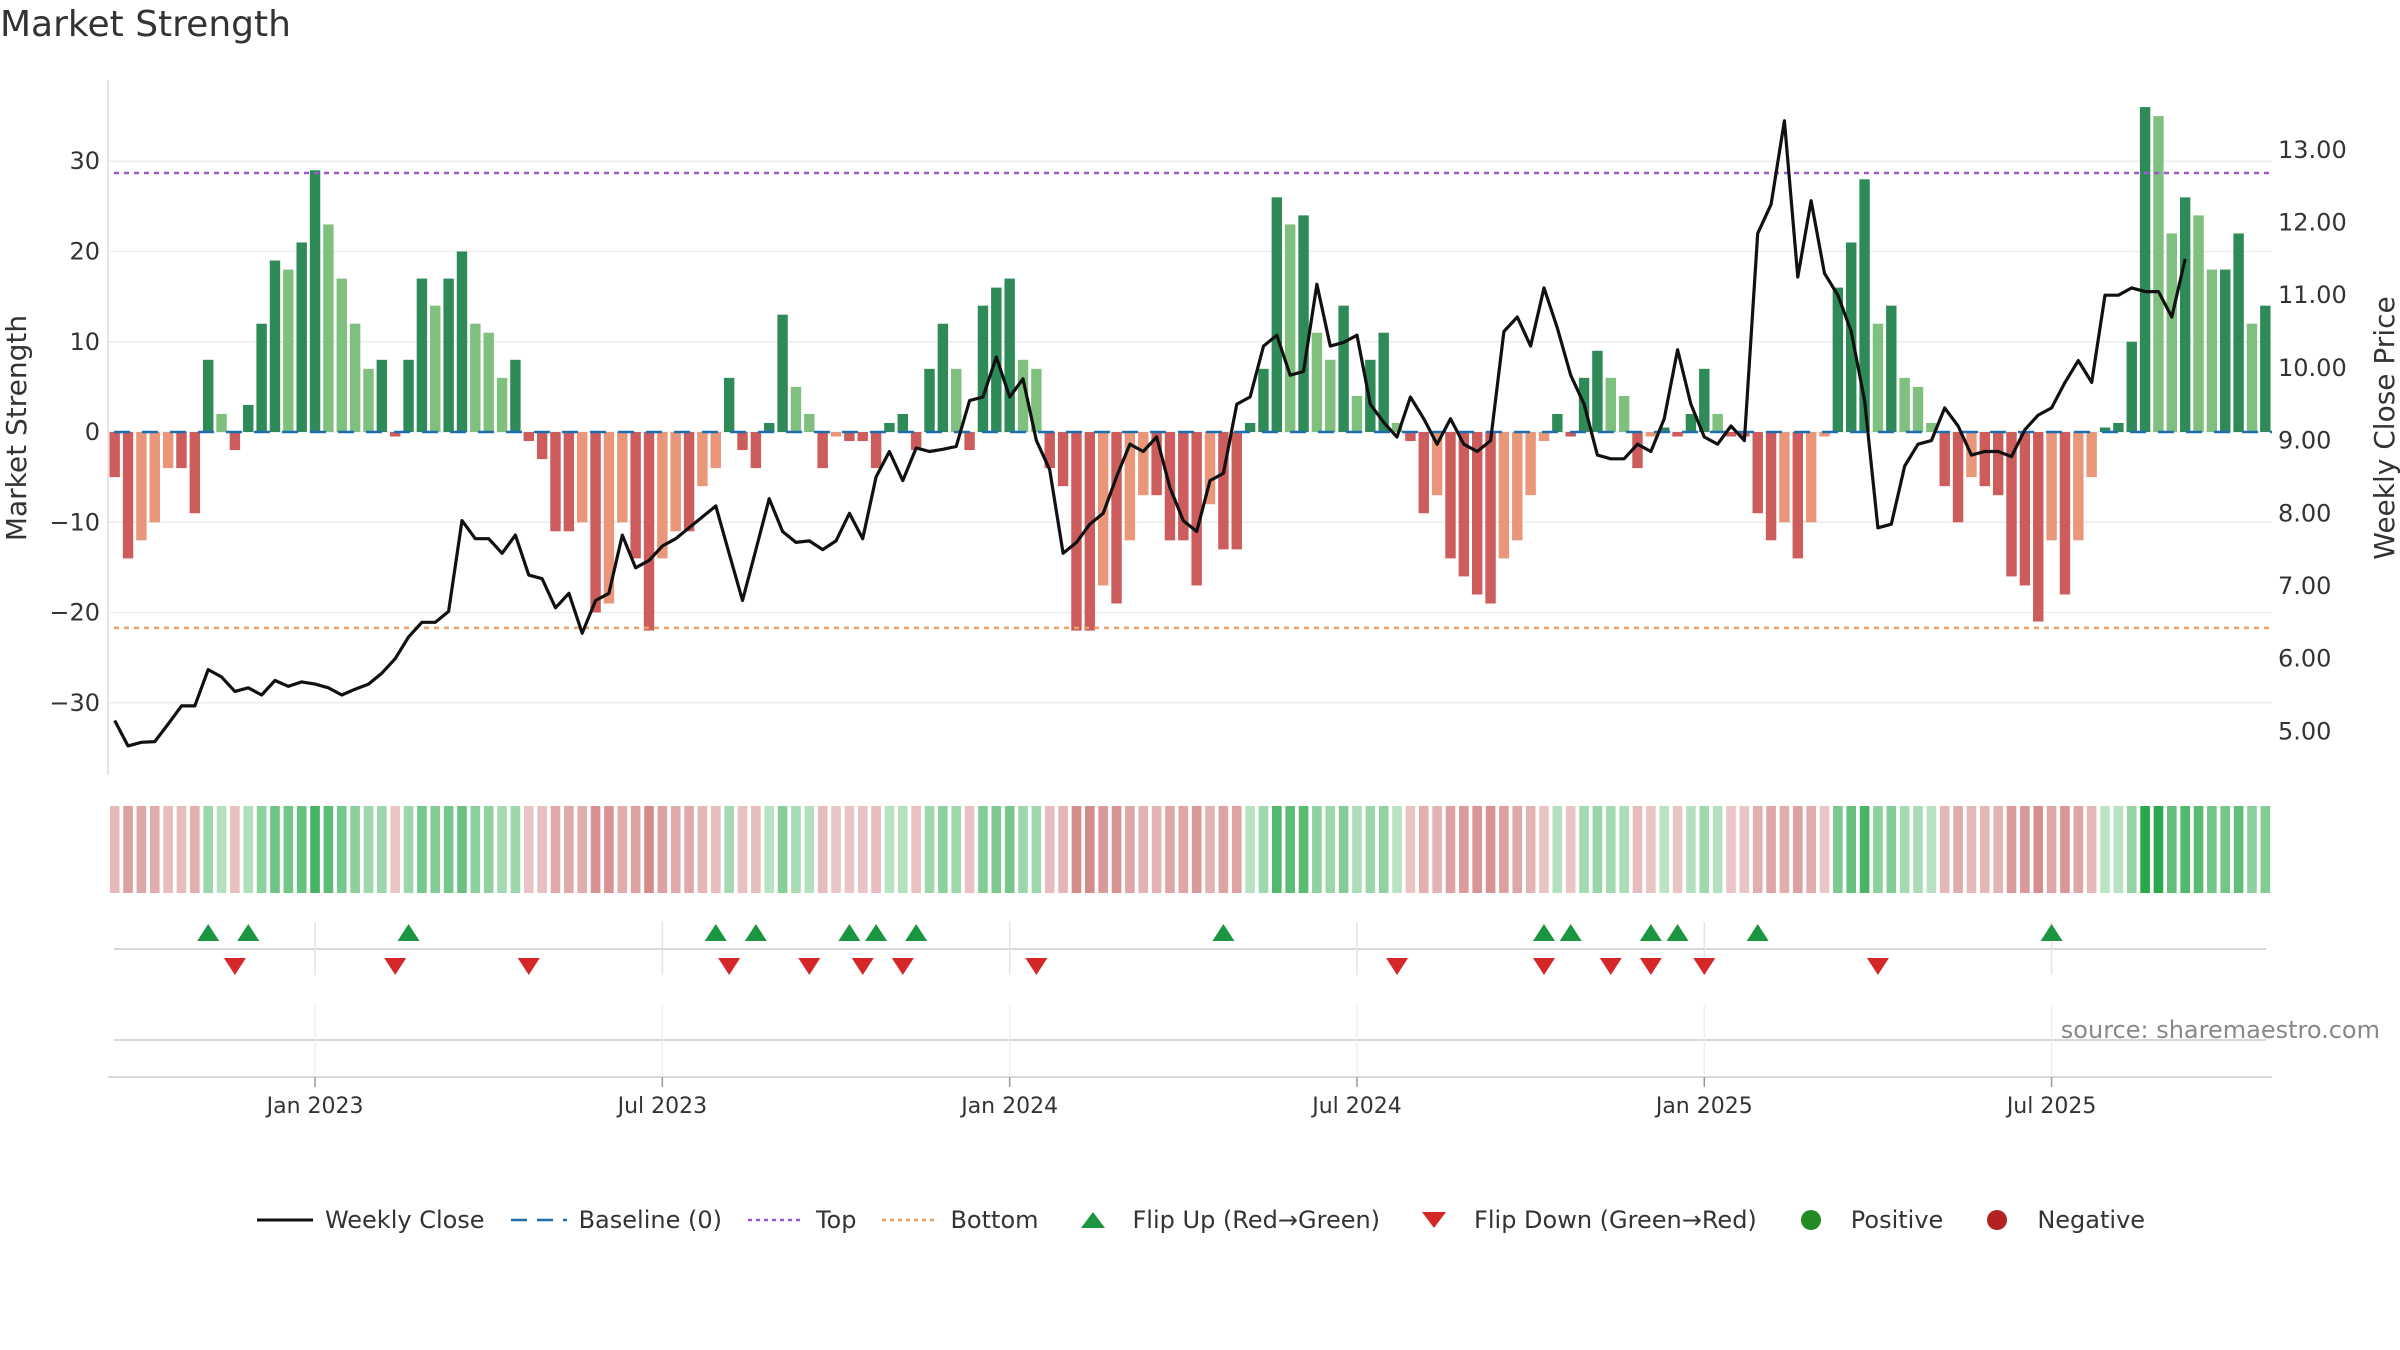  I want to click on y2-tick-label: 11.00, so click(2312, 295).